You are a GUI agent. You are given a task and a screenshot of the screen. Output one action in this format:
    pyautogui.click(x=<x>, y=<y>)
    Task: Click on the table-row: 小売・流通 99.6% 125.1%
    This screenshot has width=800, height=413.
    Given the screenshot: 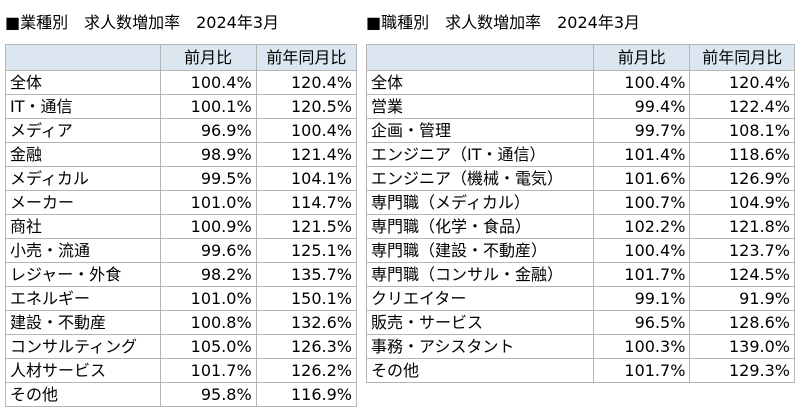 What is the action you would take?
    pyautogui.click(x=181, y=250)
    